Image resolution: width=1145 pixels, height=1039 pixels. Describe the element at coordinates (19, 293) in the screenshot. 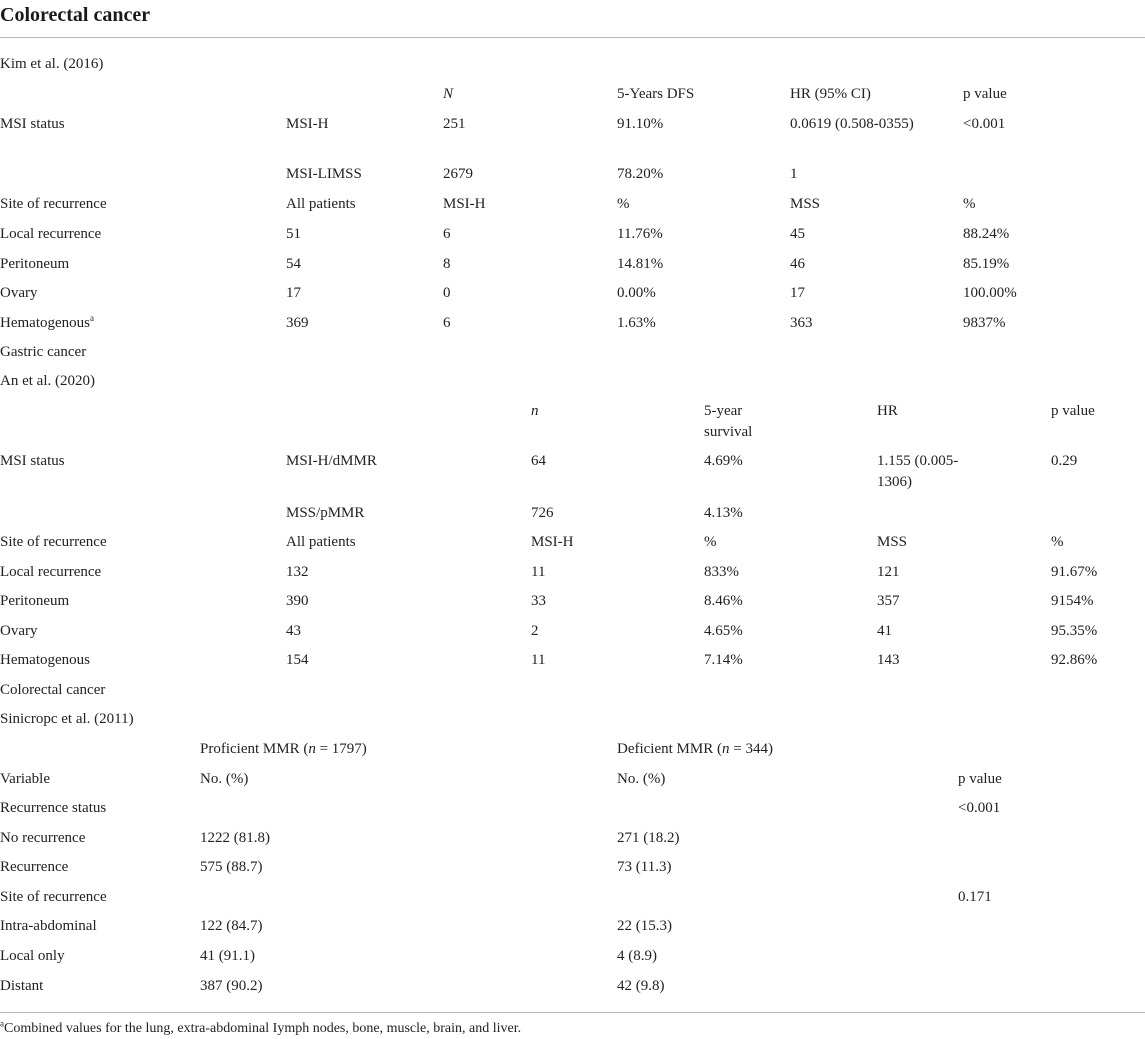

I see `site-label: Ovary` at that location.